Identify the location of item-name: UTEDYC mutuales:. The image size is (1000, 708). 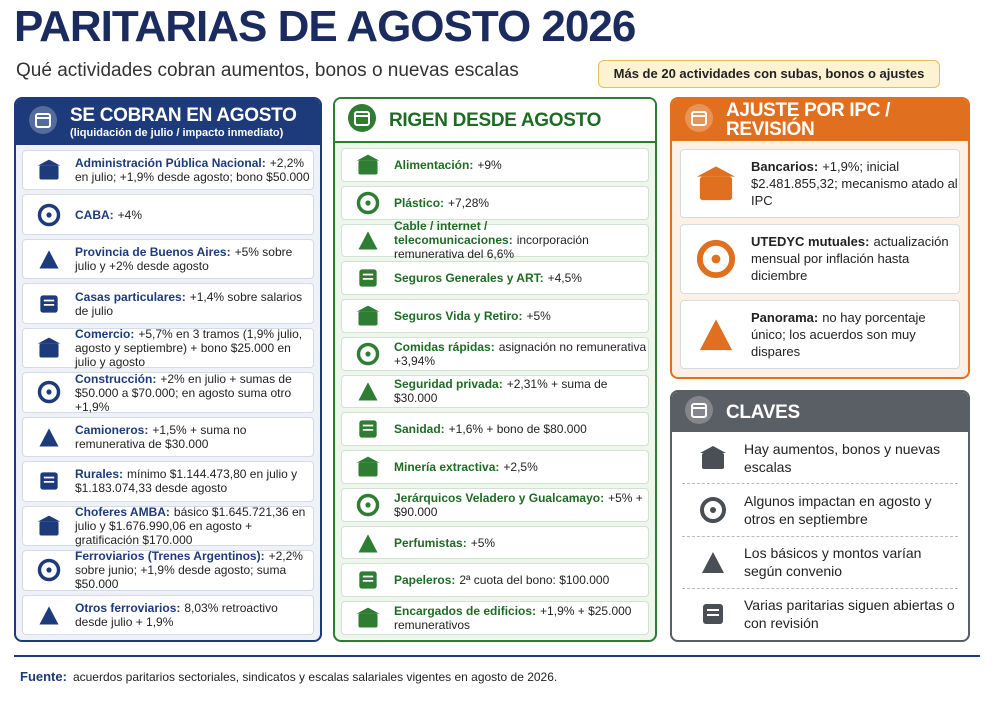
(810, 242).